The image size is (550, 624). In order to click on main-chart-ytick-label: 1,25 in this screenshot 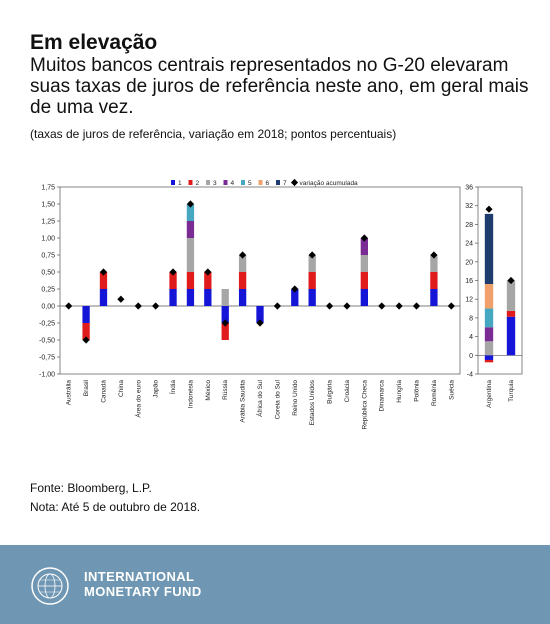, I will do `click(48, 222)`.